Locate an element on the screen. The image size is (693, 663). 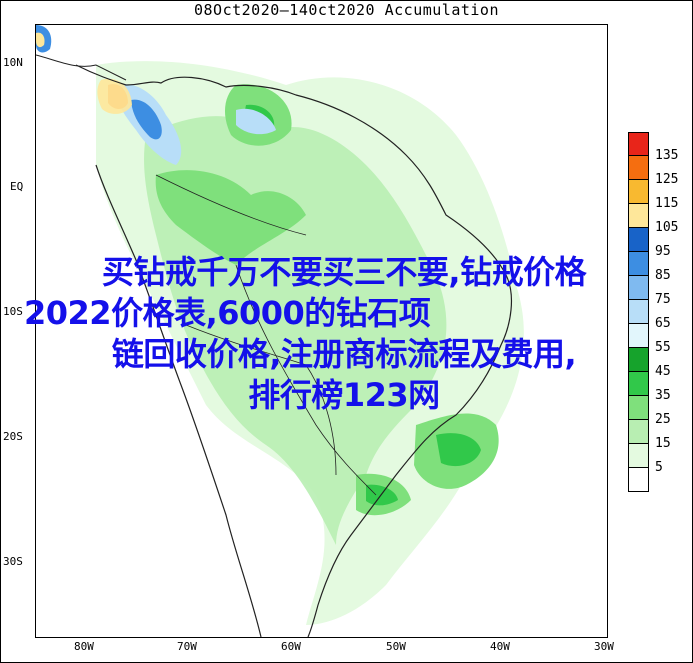
legend-label: 95 is located at coordinates (663, 251).